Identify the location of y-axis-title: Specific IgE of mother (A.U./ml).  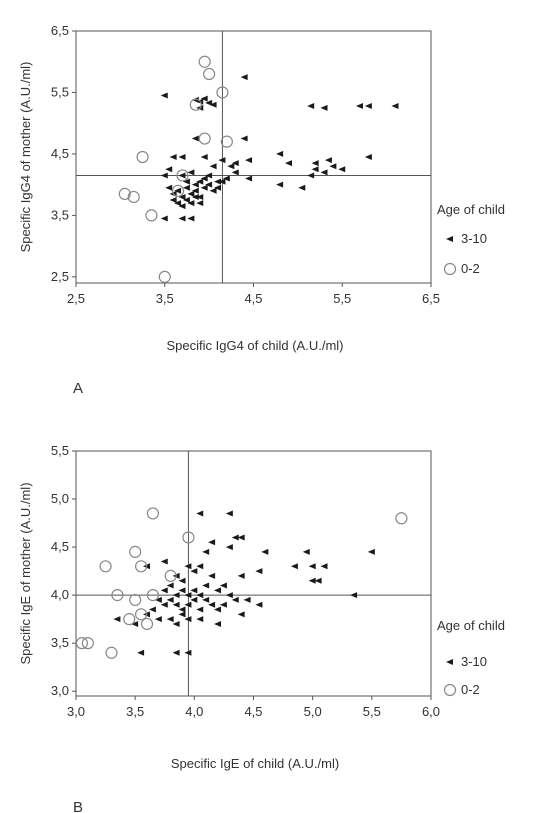
(25, 573).